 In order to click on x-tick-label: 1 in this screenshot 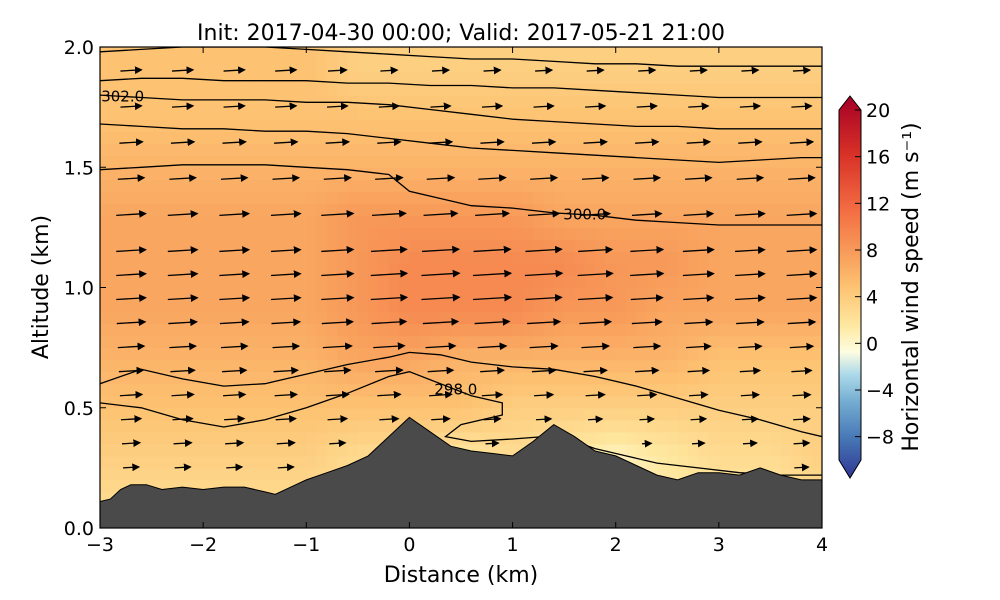, I will do `click(513, 545)`.